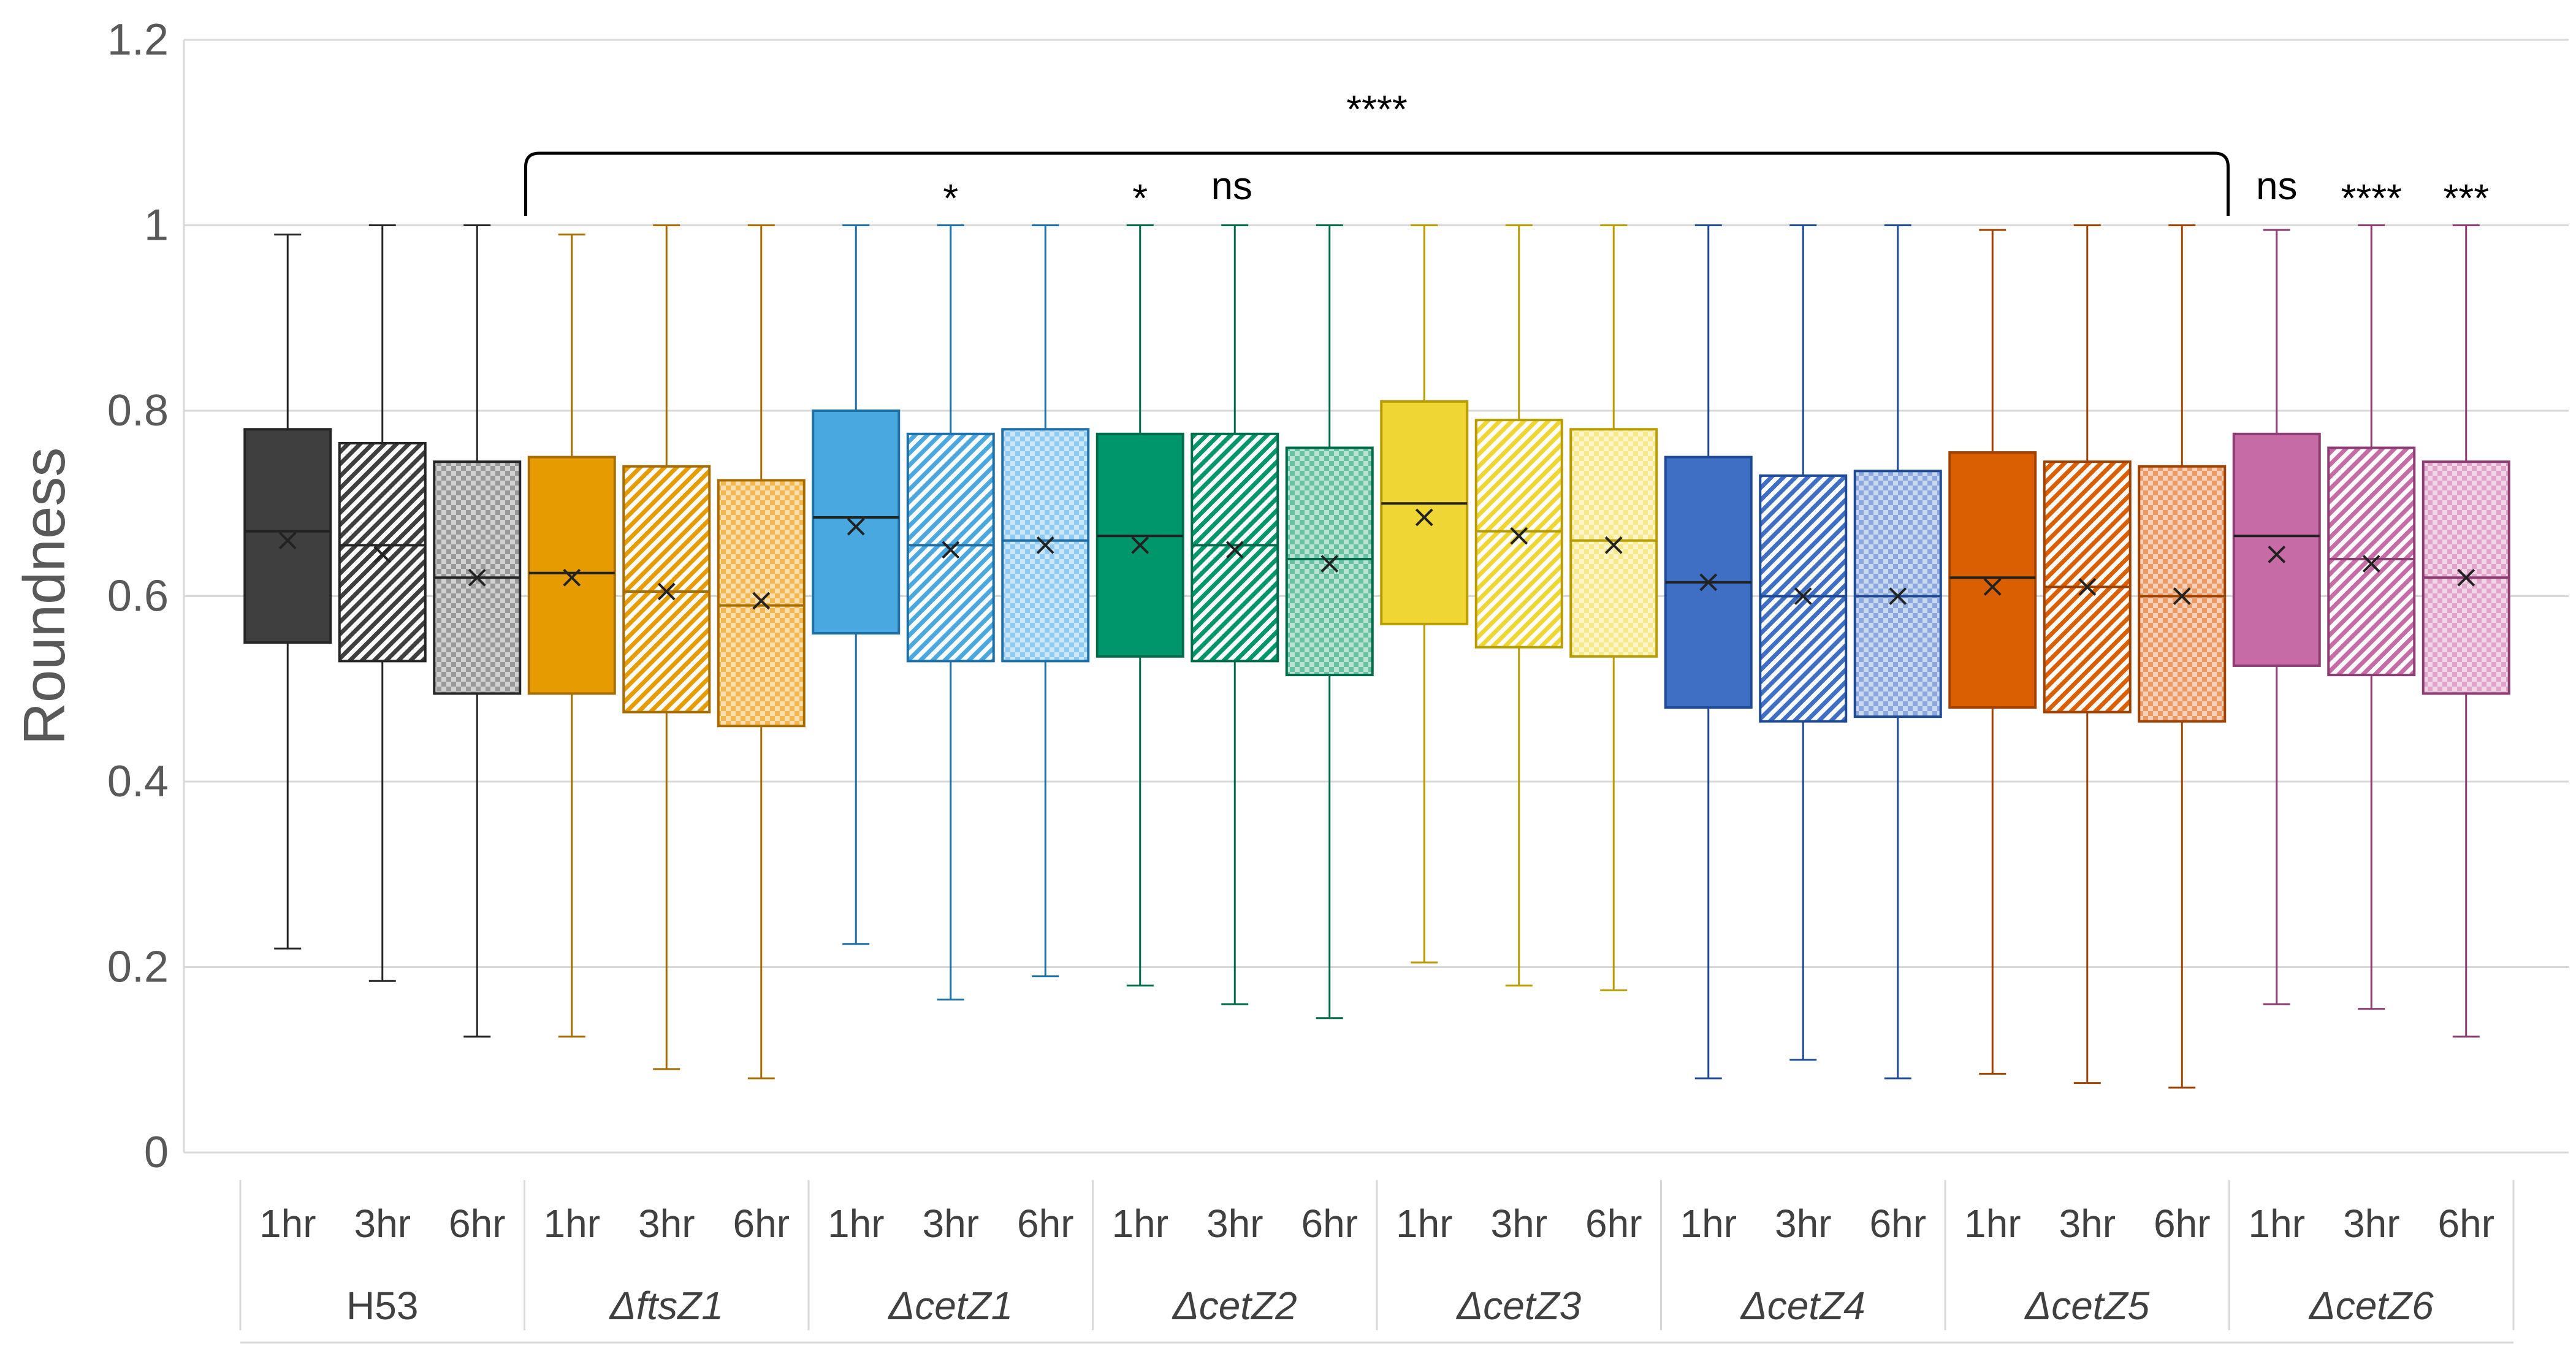 This screenshot has width=2576, height=1364. Describe the element at coordinates (1802, 1306) in the screenshot. I see `x-group-label: ΔcetZ4` at that location.